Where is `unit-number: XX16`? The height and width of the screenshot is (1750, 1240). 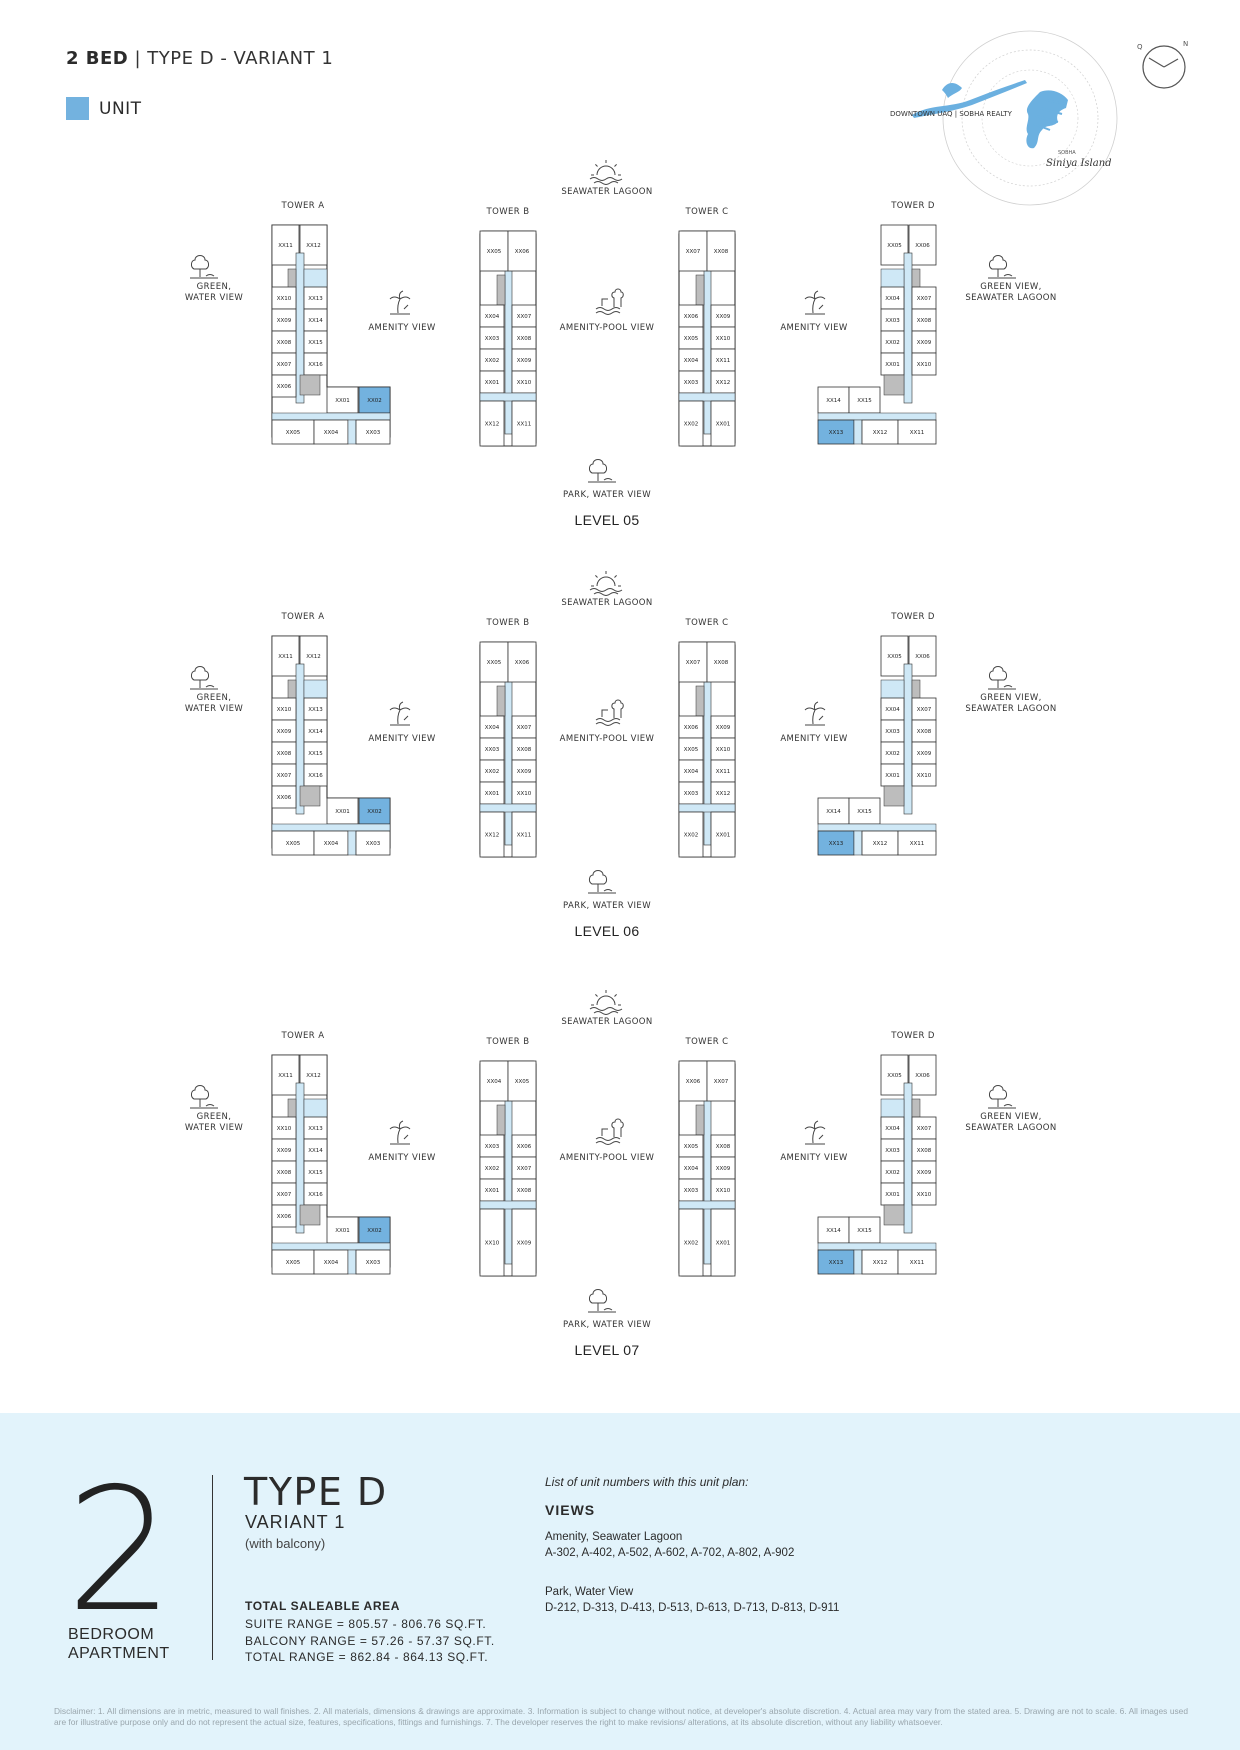
unit-number: XX16 is located at coordinates (315, 1195).